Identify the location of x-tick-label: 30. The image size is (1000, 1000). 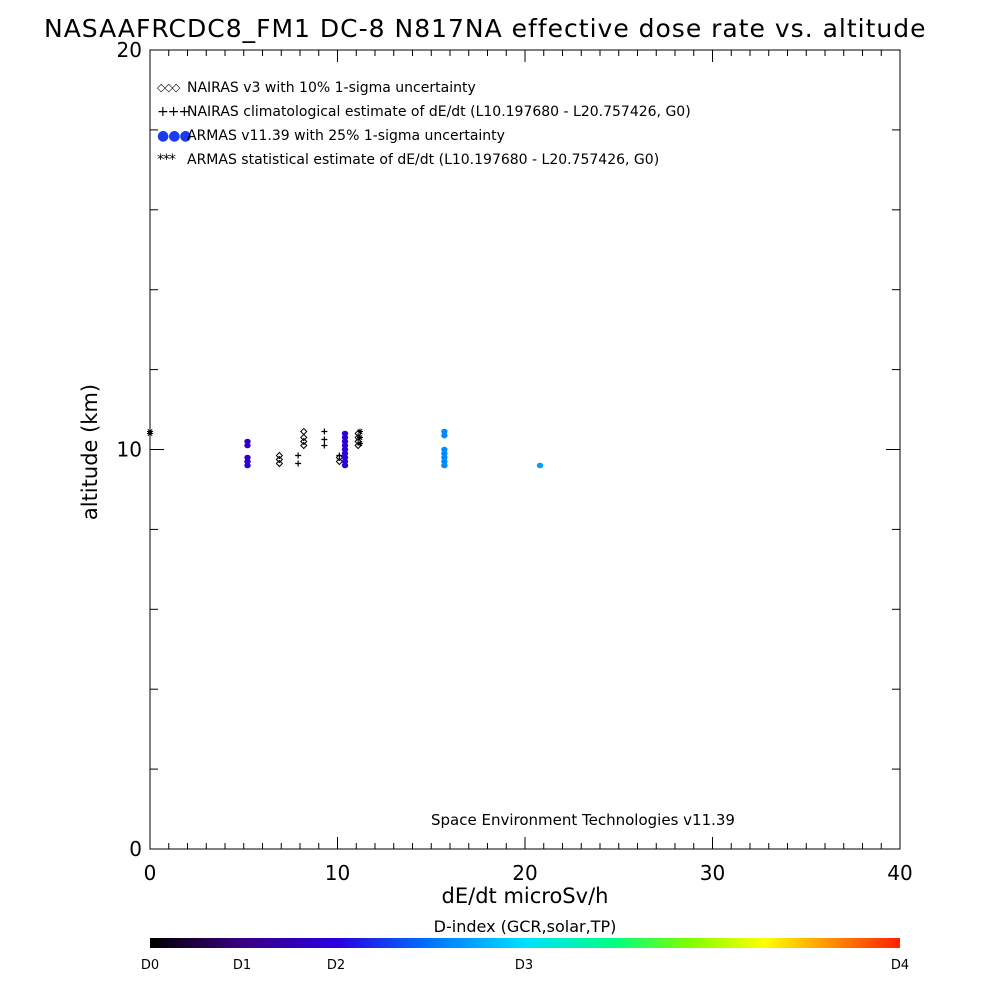
(712, 873).